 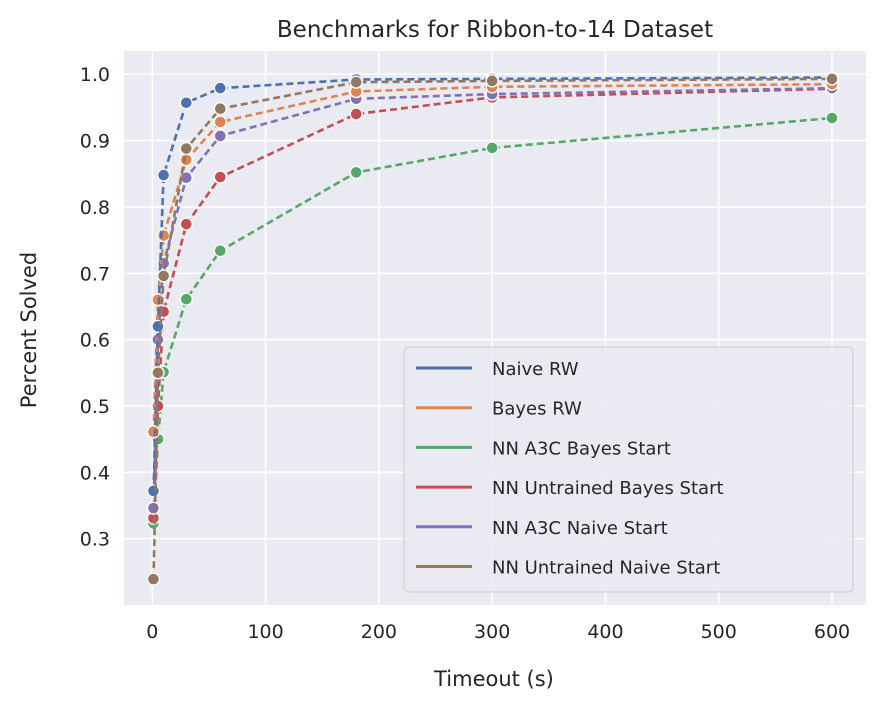 What do you see at coordinates (95, 407) in the screenshot?
I see `y-tick-label: 0.5` at bounding box center [95, 407].